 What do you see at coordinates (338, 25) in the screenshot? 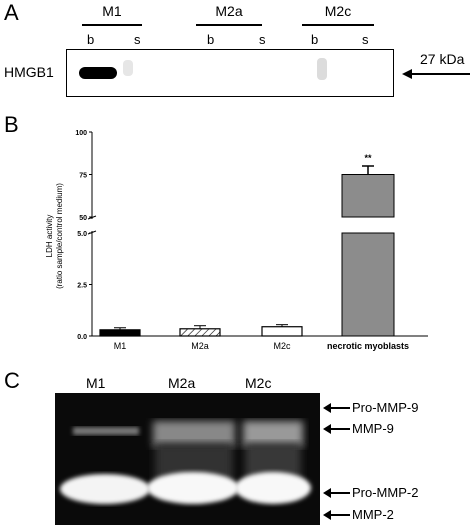
I see `panel-a-group-m2c-line` at bounding box center [338, 25].